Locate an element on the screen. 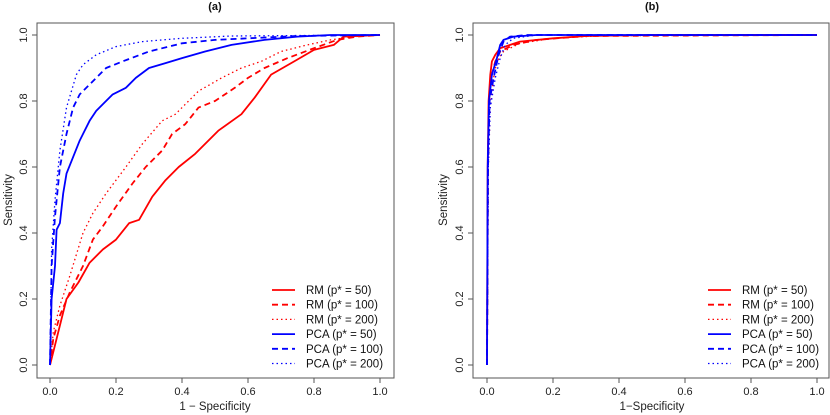  x-axis-label: 1−Specificity is located at coordinates (652, 407).